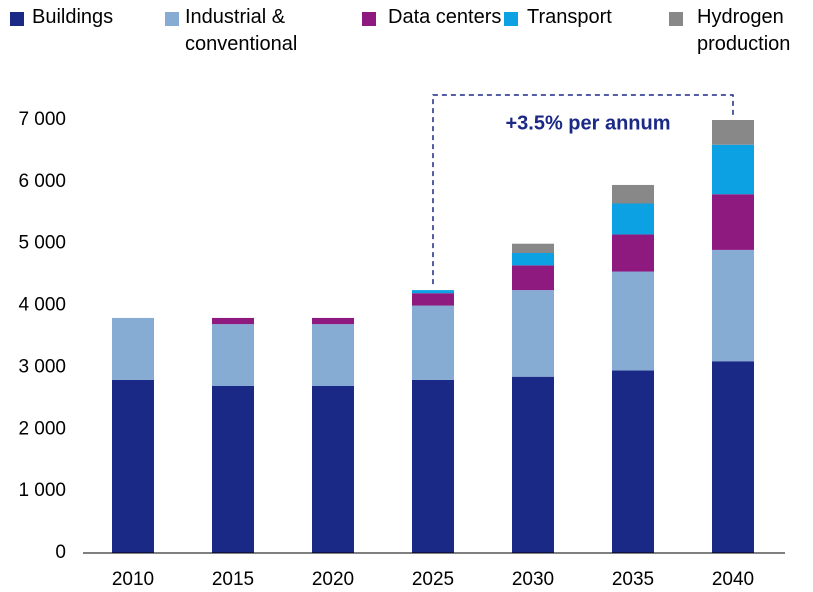 This screenshot has height=592, width=813. What do you see at coordinates (241, 30) in the screenshot?
I see `legend-label: Industrial & conventional` at bounding box center [241, 30].